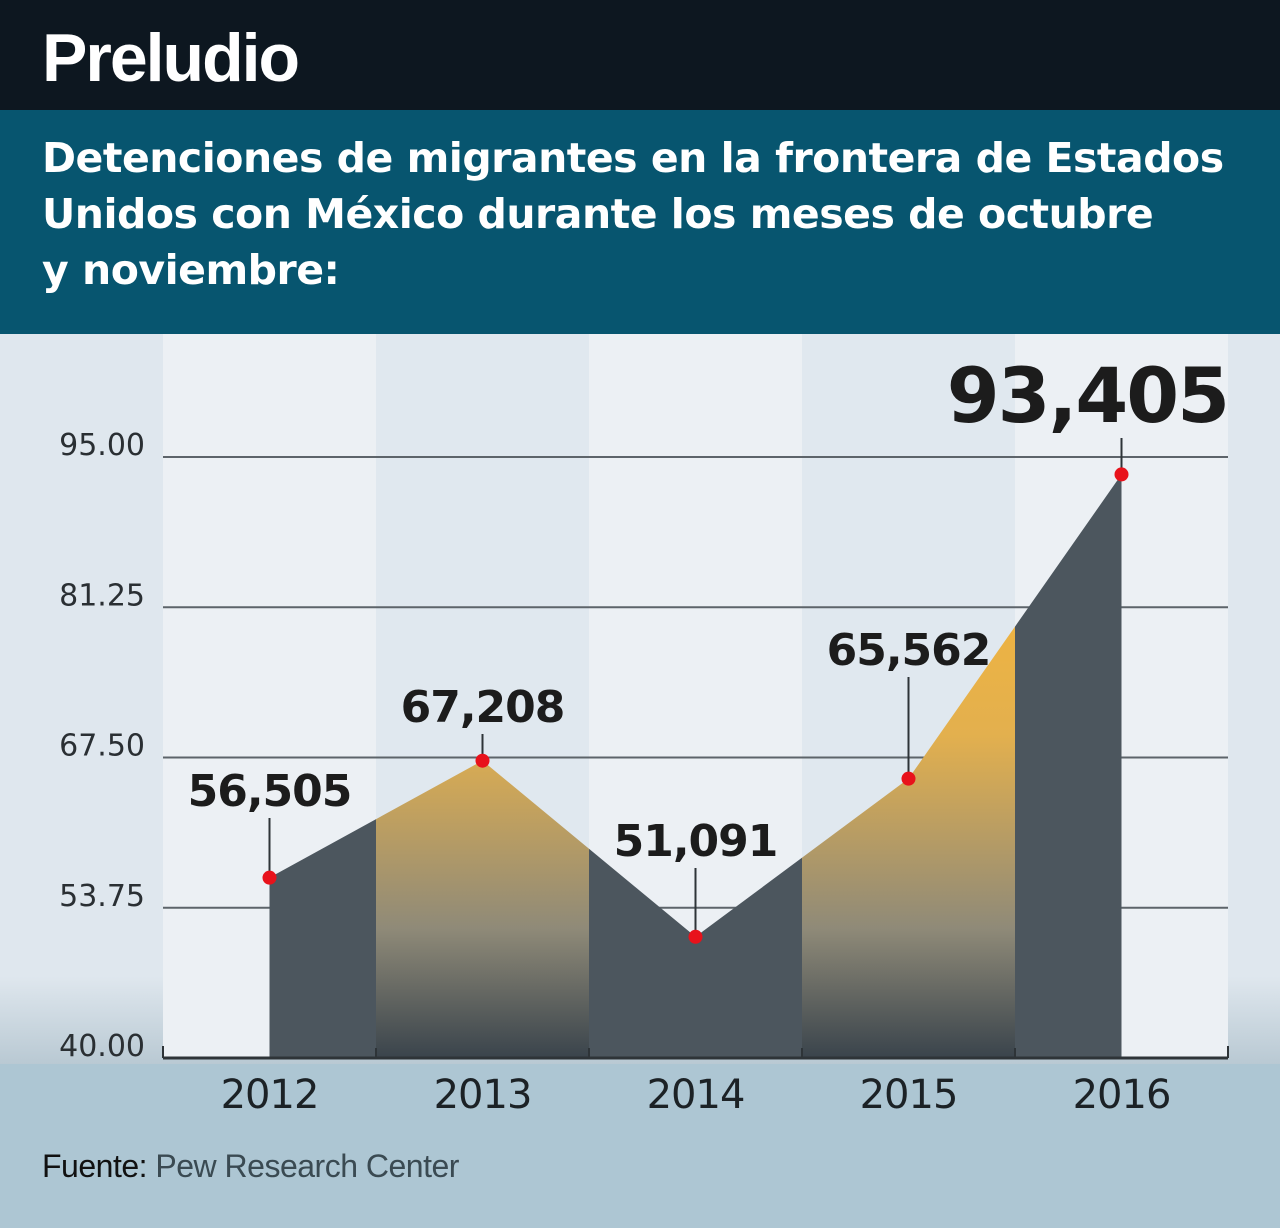 The image size is (1280, 1228). I want to click on header-bar: Preludio, so click(640, 55).